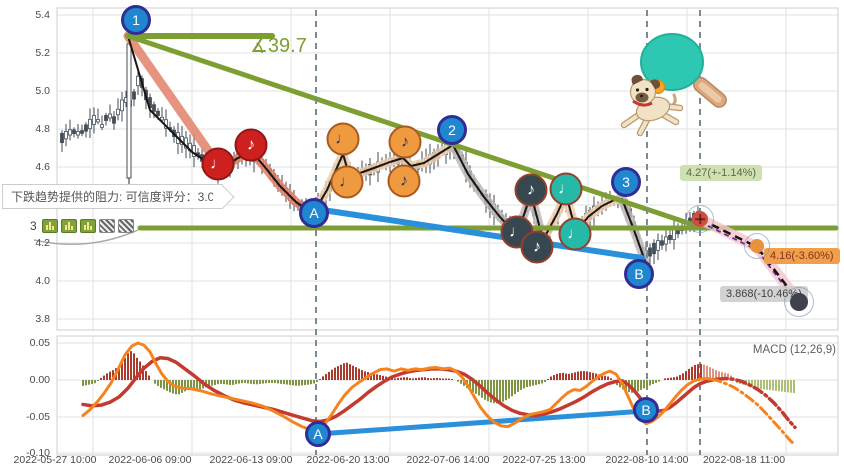  What do you see at coordinates (42, 91) in the screenshot?
I see `y-axis-label: 5.0` at bounding box center [42, 91].